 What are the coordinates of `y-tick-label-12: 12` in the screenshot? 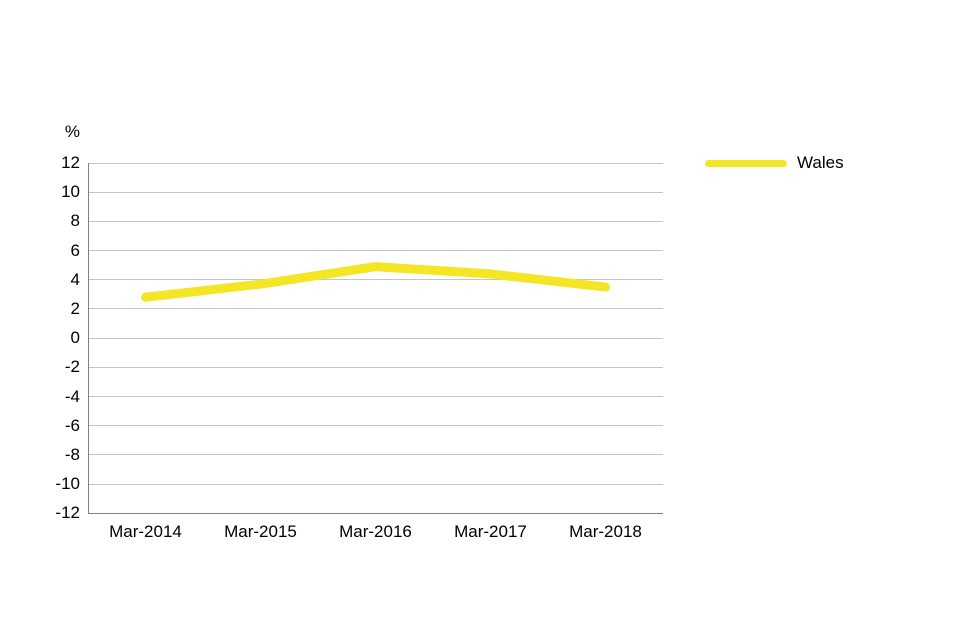 It's located at (70, 162).